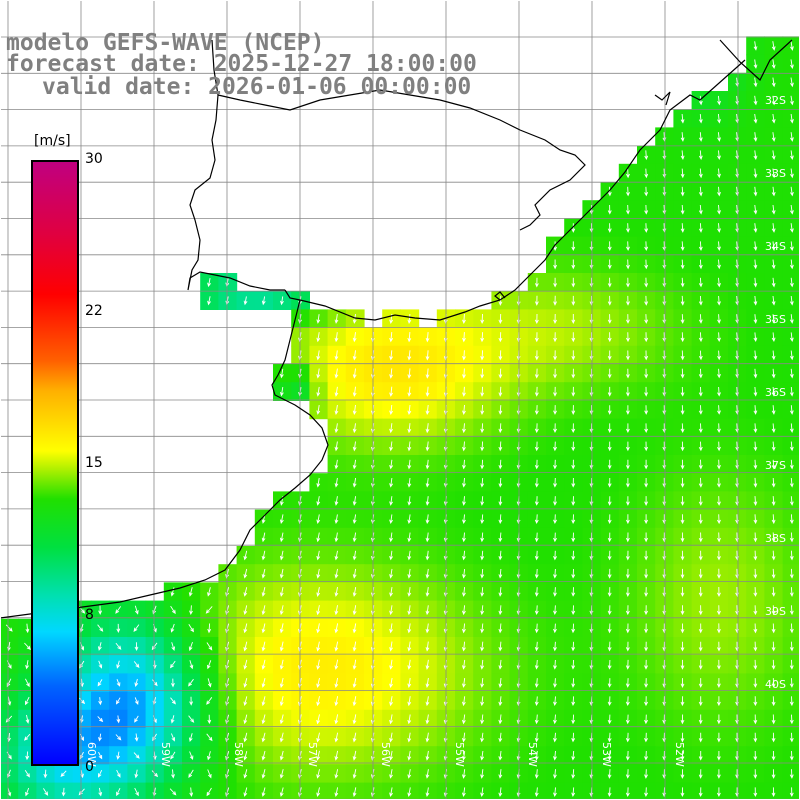 This screenshot has width=800, height=800. What do you see at coordinates (679, 754) in the screenshot?
I see `longitude-label: 52W` at bounding box center [679, 754].